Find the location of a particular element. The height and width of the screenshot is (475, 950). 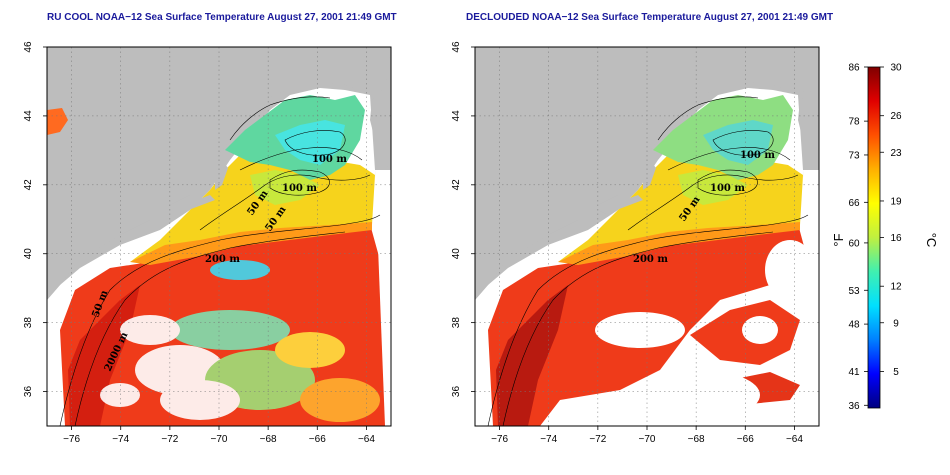

fahrenheit-tick-label: 73 is located at coordinates (854, 155).